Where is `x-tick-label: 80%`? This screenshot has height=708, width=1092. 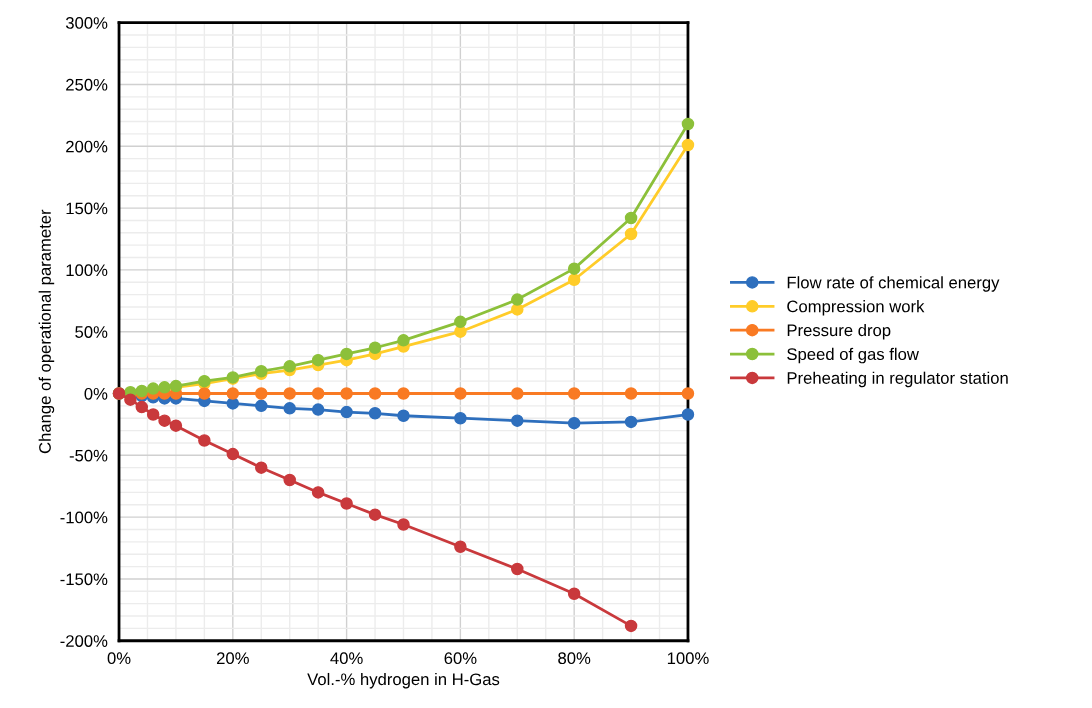
x-tick-label: 80% is located at coordinates (574, 658).